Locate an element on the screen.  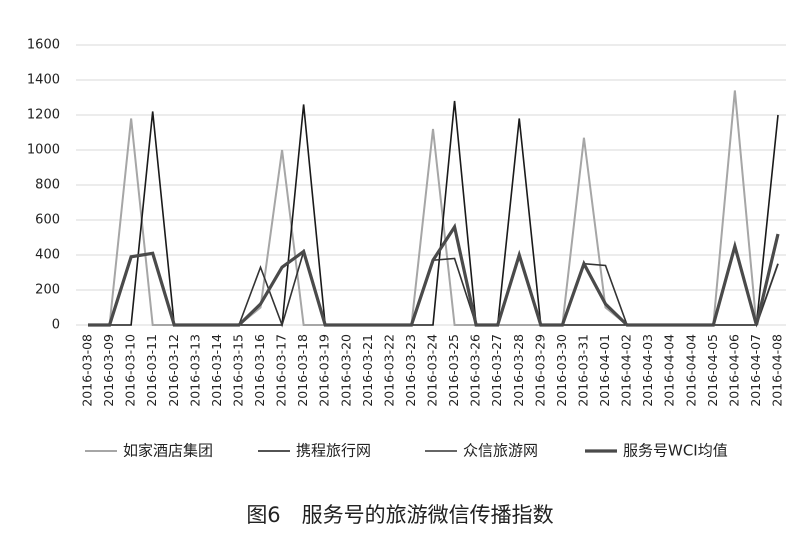
x-tick-label: 2016-03-25 is located at coordinates (453, 370).